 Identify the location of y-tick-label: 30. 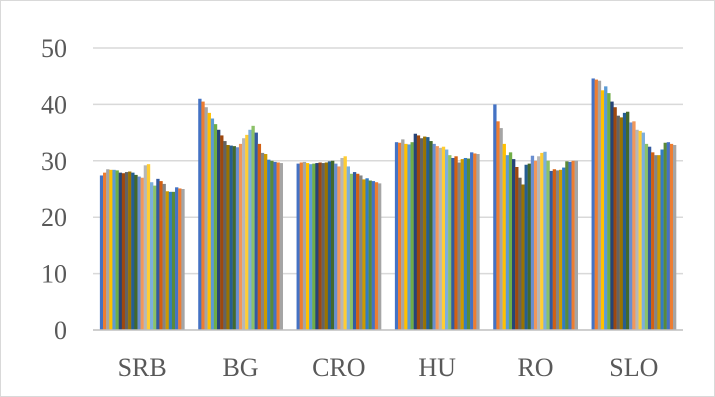
(54, 161).